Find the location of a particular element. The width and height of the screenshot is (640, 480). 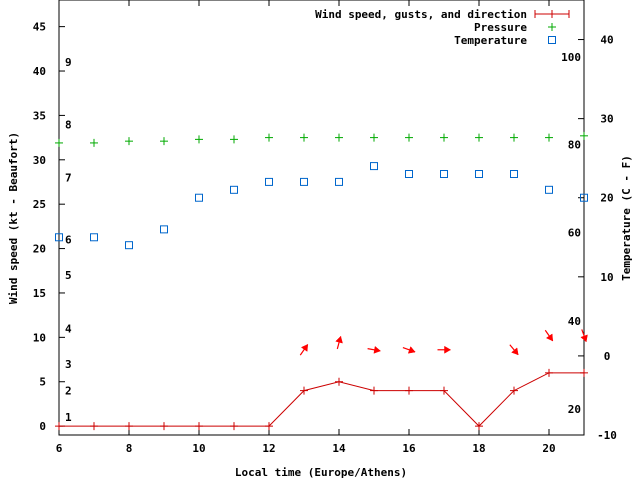

fahrenheit-label-60: 60 is located at coordinates (574, 233).